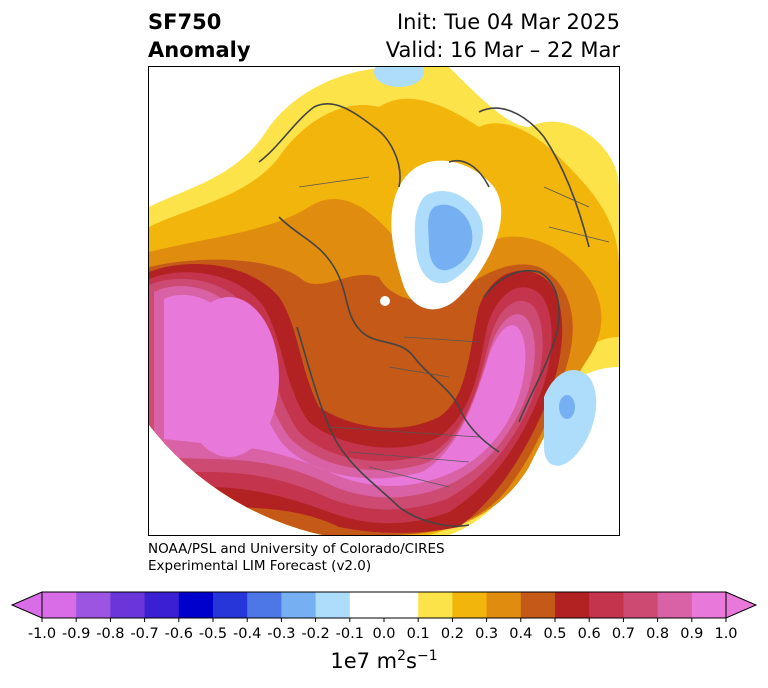  I want to click on valid-dates: Valid: 16 Mar – 22 Mar, so click(502, 50).